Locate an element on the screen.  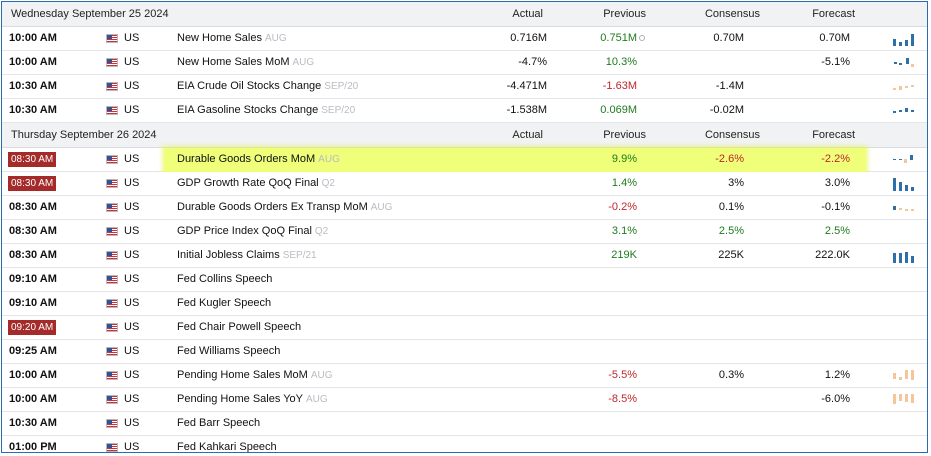
event-name-text: Fed Kahkari Speech is located at coordinates (227, 447).